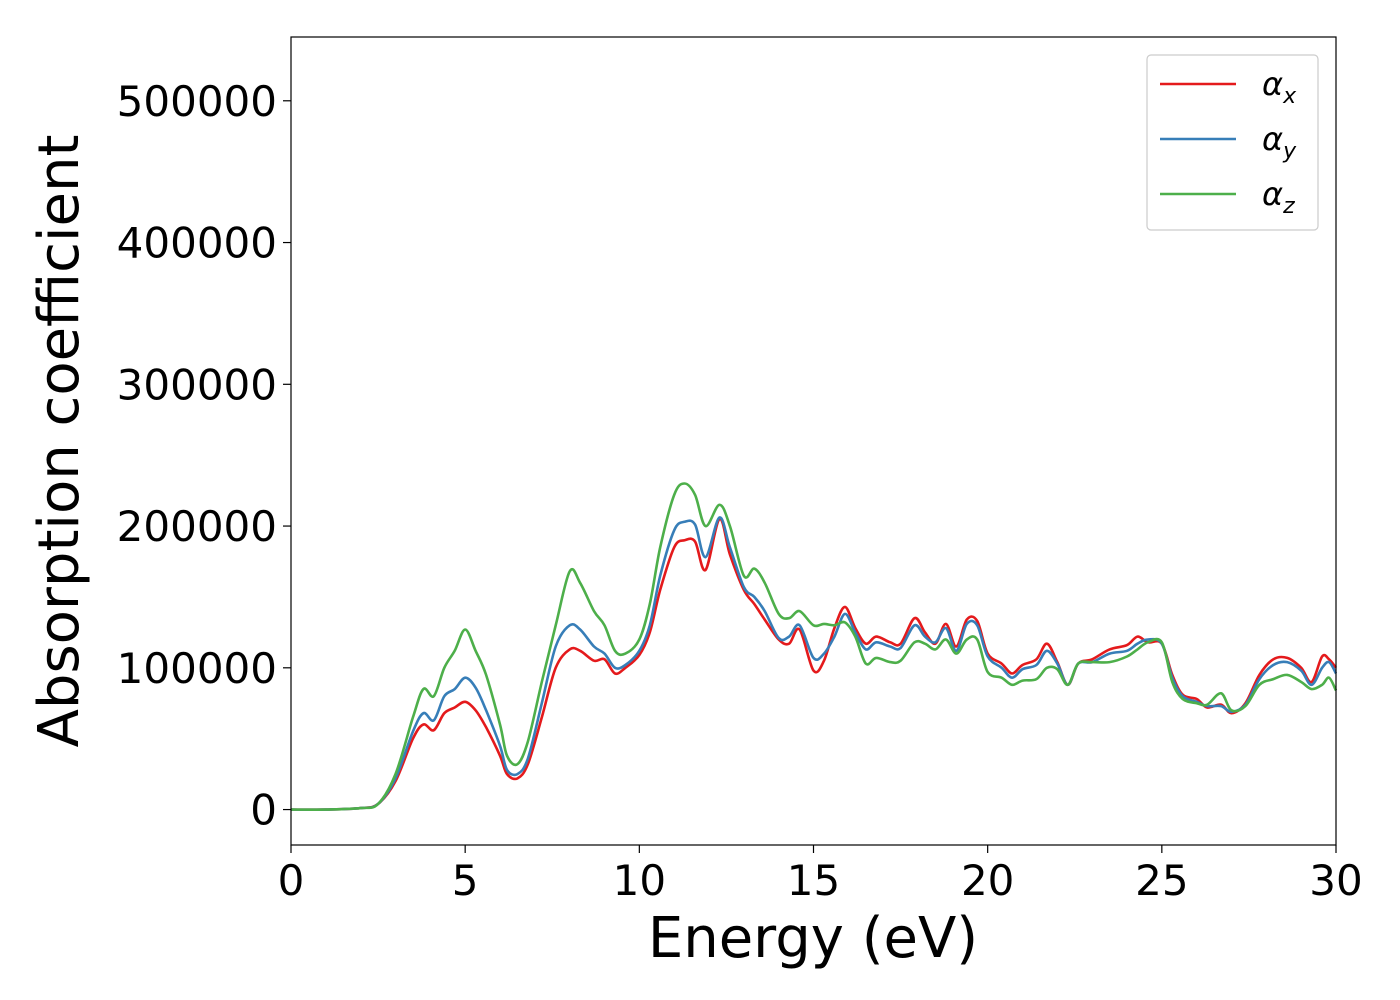  What do you see at coordinates (1232, 142) in the screenshot?
I see `legend-box` at bounding box center [1232, 142].